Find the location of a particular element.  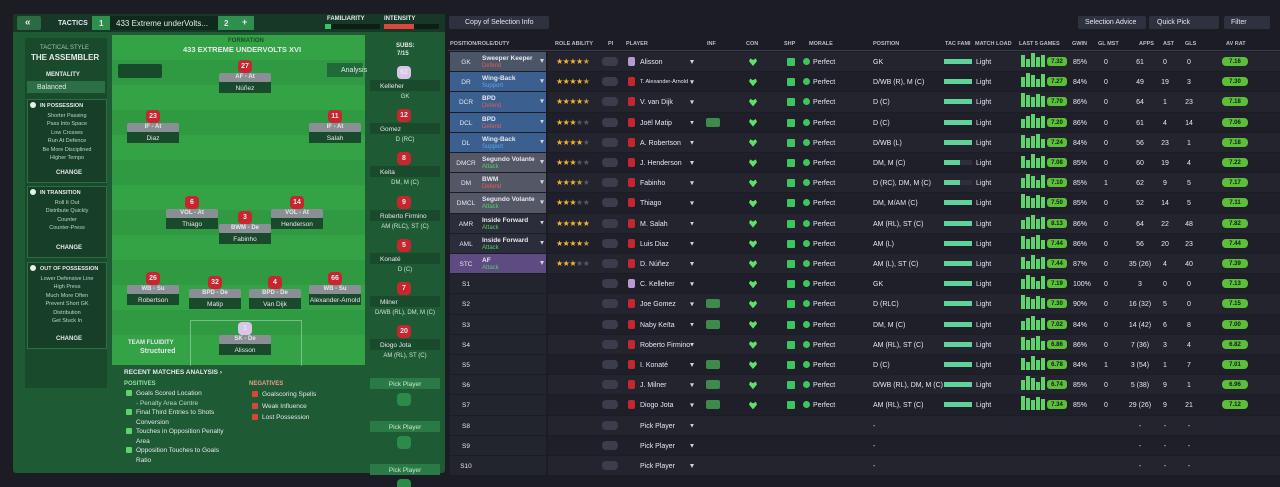

analysis-title: RECENT MATCHES ANALYSIS › is located at coordinates (173, 372).